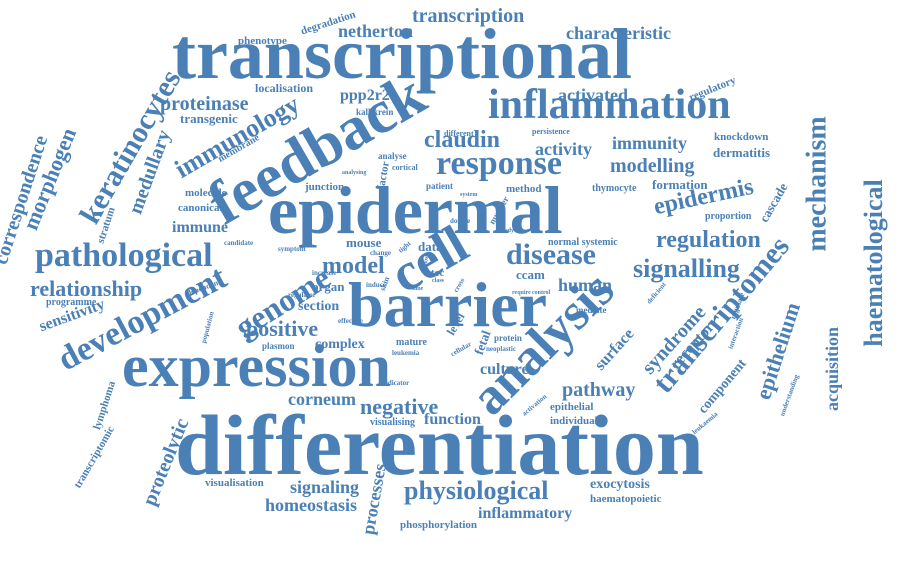 This screenshot has width=900, height=561. What do you see at coordinates (439, 445) in the screenshot?
I see `word-differentiation: differentiation` at bounding box center [439, 445].